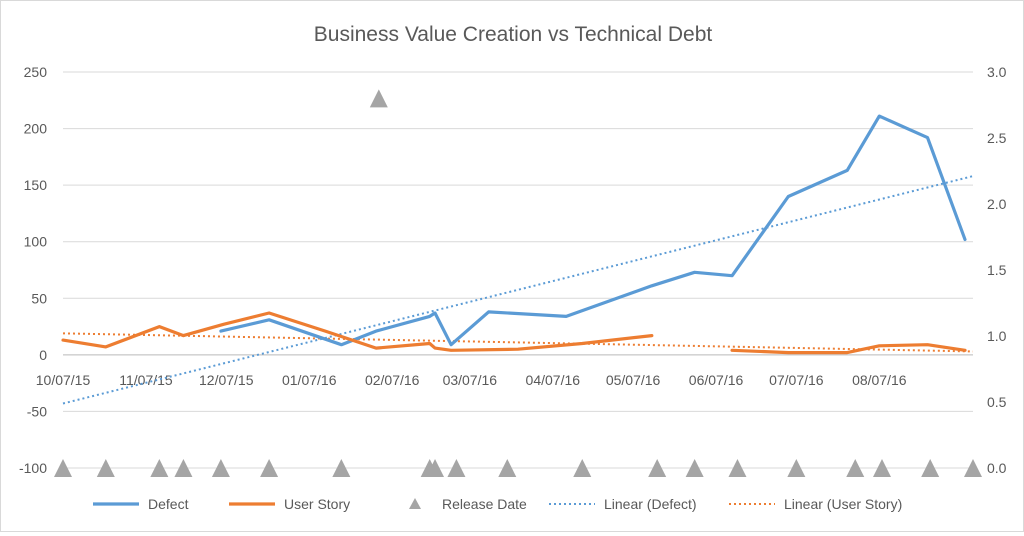  Describe the element at coordinates (36, 129) in the screenshot. I see `y-tick-label: 200` at that location.